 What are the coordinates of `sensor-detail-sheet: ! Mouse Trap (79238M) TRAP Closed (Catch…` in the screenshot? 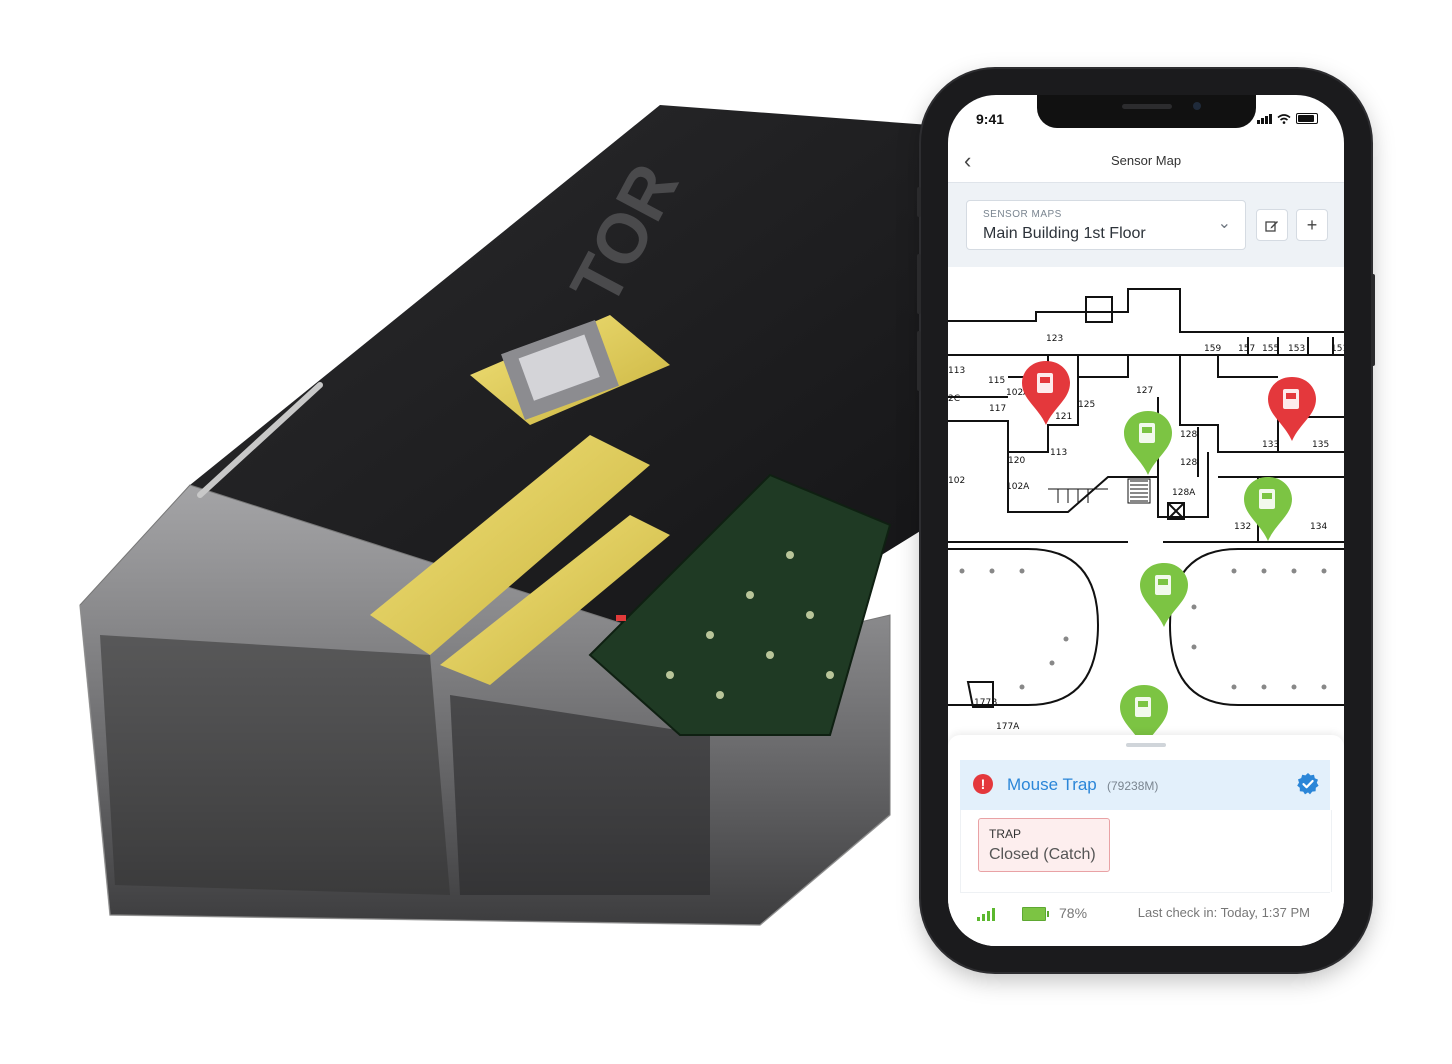 It's located at (1146, 840).